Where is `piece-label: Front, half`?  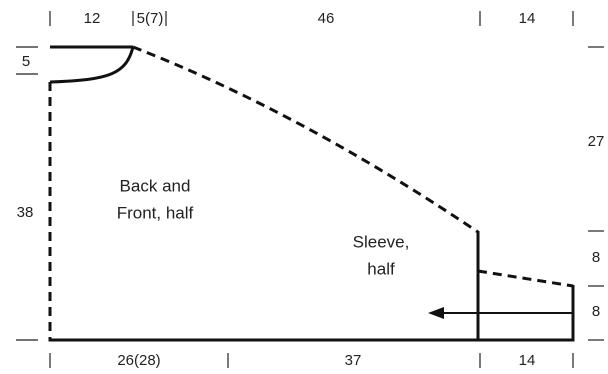
piece-label: Front, half is located at coordinates (155, 212).